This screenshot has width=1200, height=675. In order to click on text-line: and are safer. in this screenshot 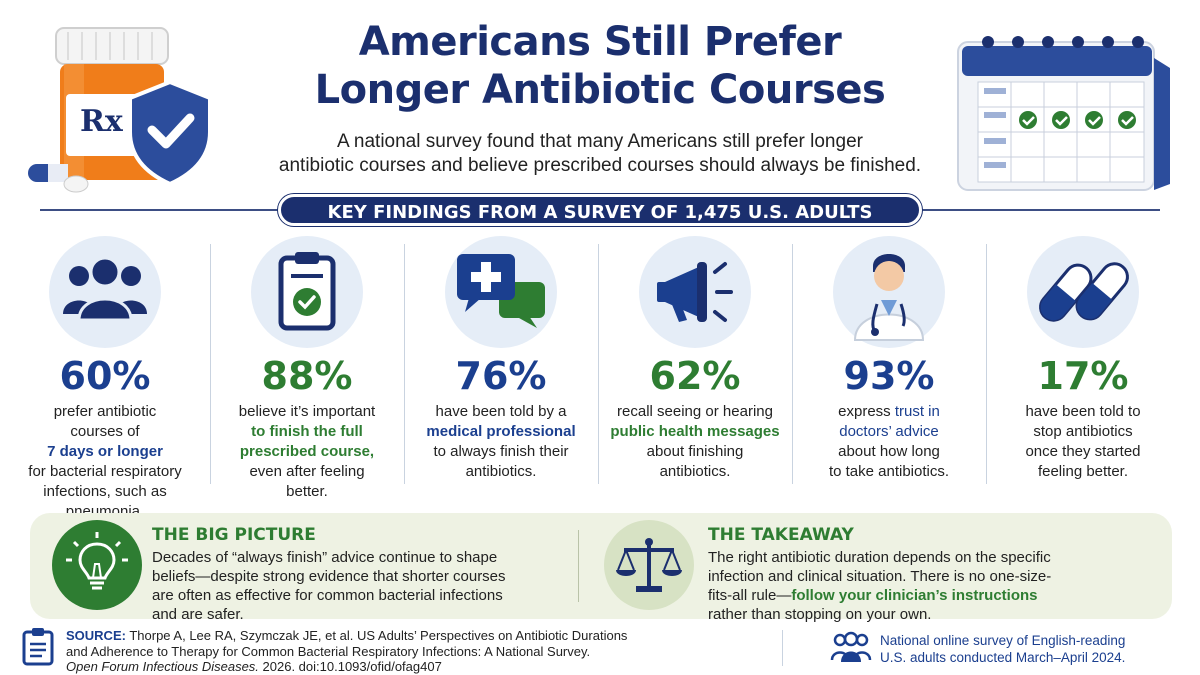, I will do `click(198, 614)`.